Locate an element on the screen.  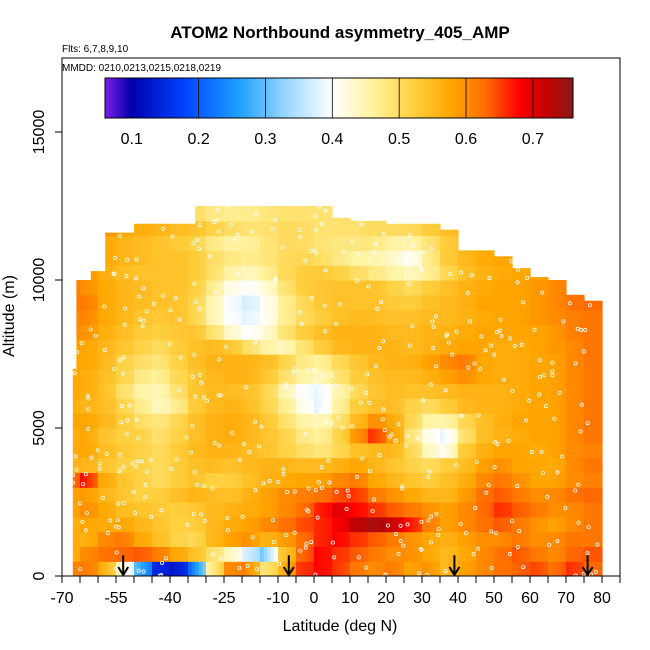
profile-arrow is located at coordinates (454, 566).